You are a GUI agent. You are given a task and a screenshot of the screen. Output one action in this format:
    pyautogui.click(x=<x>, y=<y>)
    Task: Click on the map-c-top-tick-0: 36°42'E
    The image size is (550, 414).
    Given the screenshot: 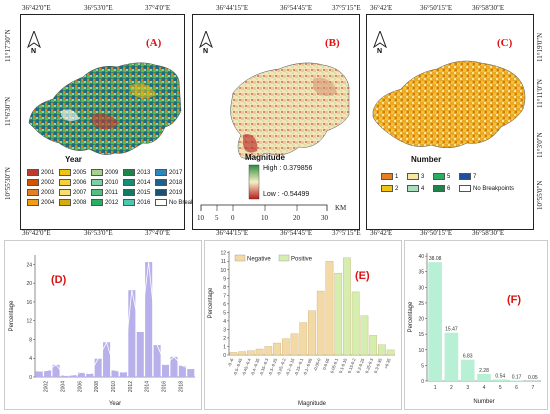 What is the action you would take?
    pyautogui.click(x=381, y=8)
    